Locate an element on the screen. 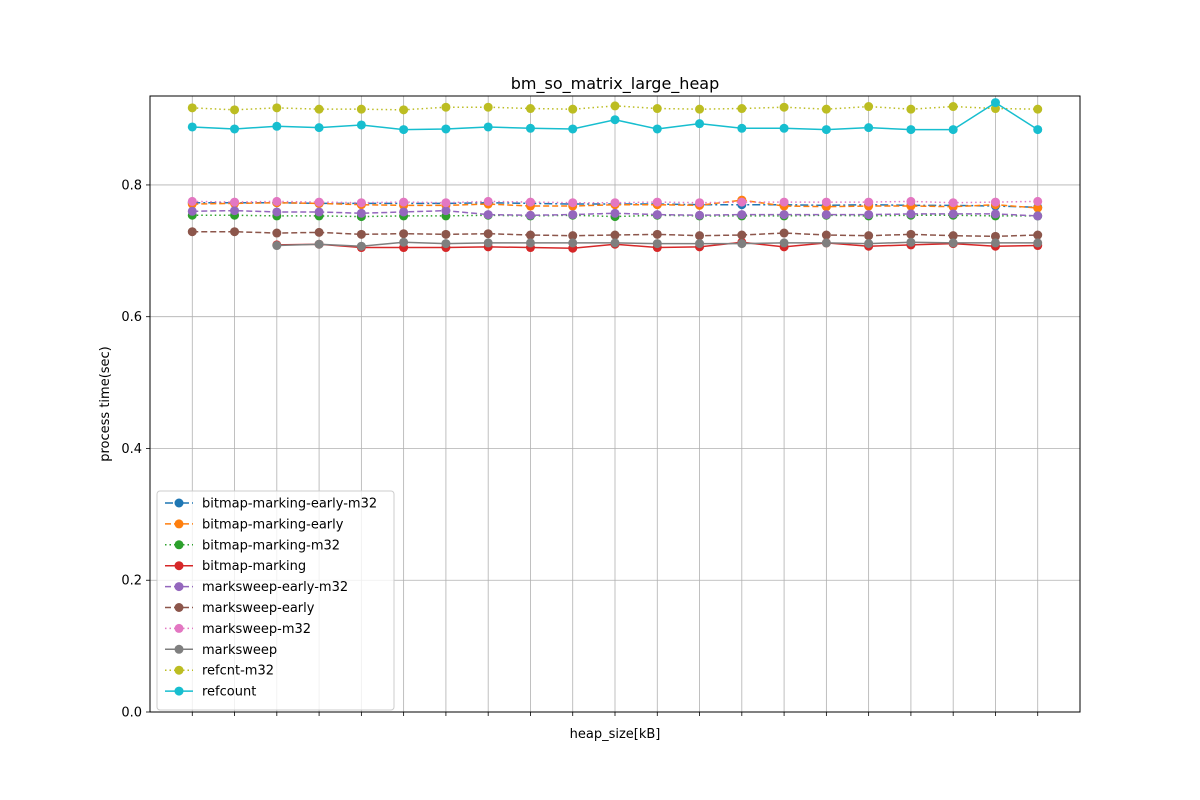 Image resolution: width=1200 pixels, height=800 pixels. y-axis-ticks: 0.0 0.2 0.4 0.6 0.8 is located at coordinates (135, 449).